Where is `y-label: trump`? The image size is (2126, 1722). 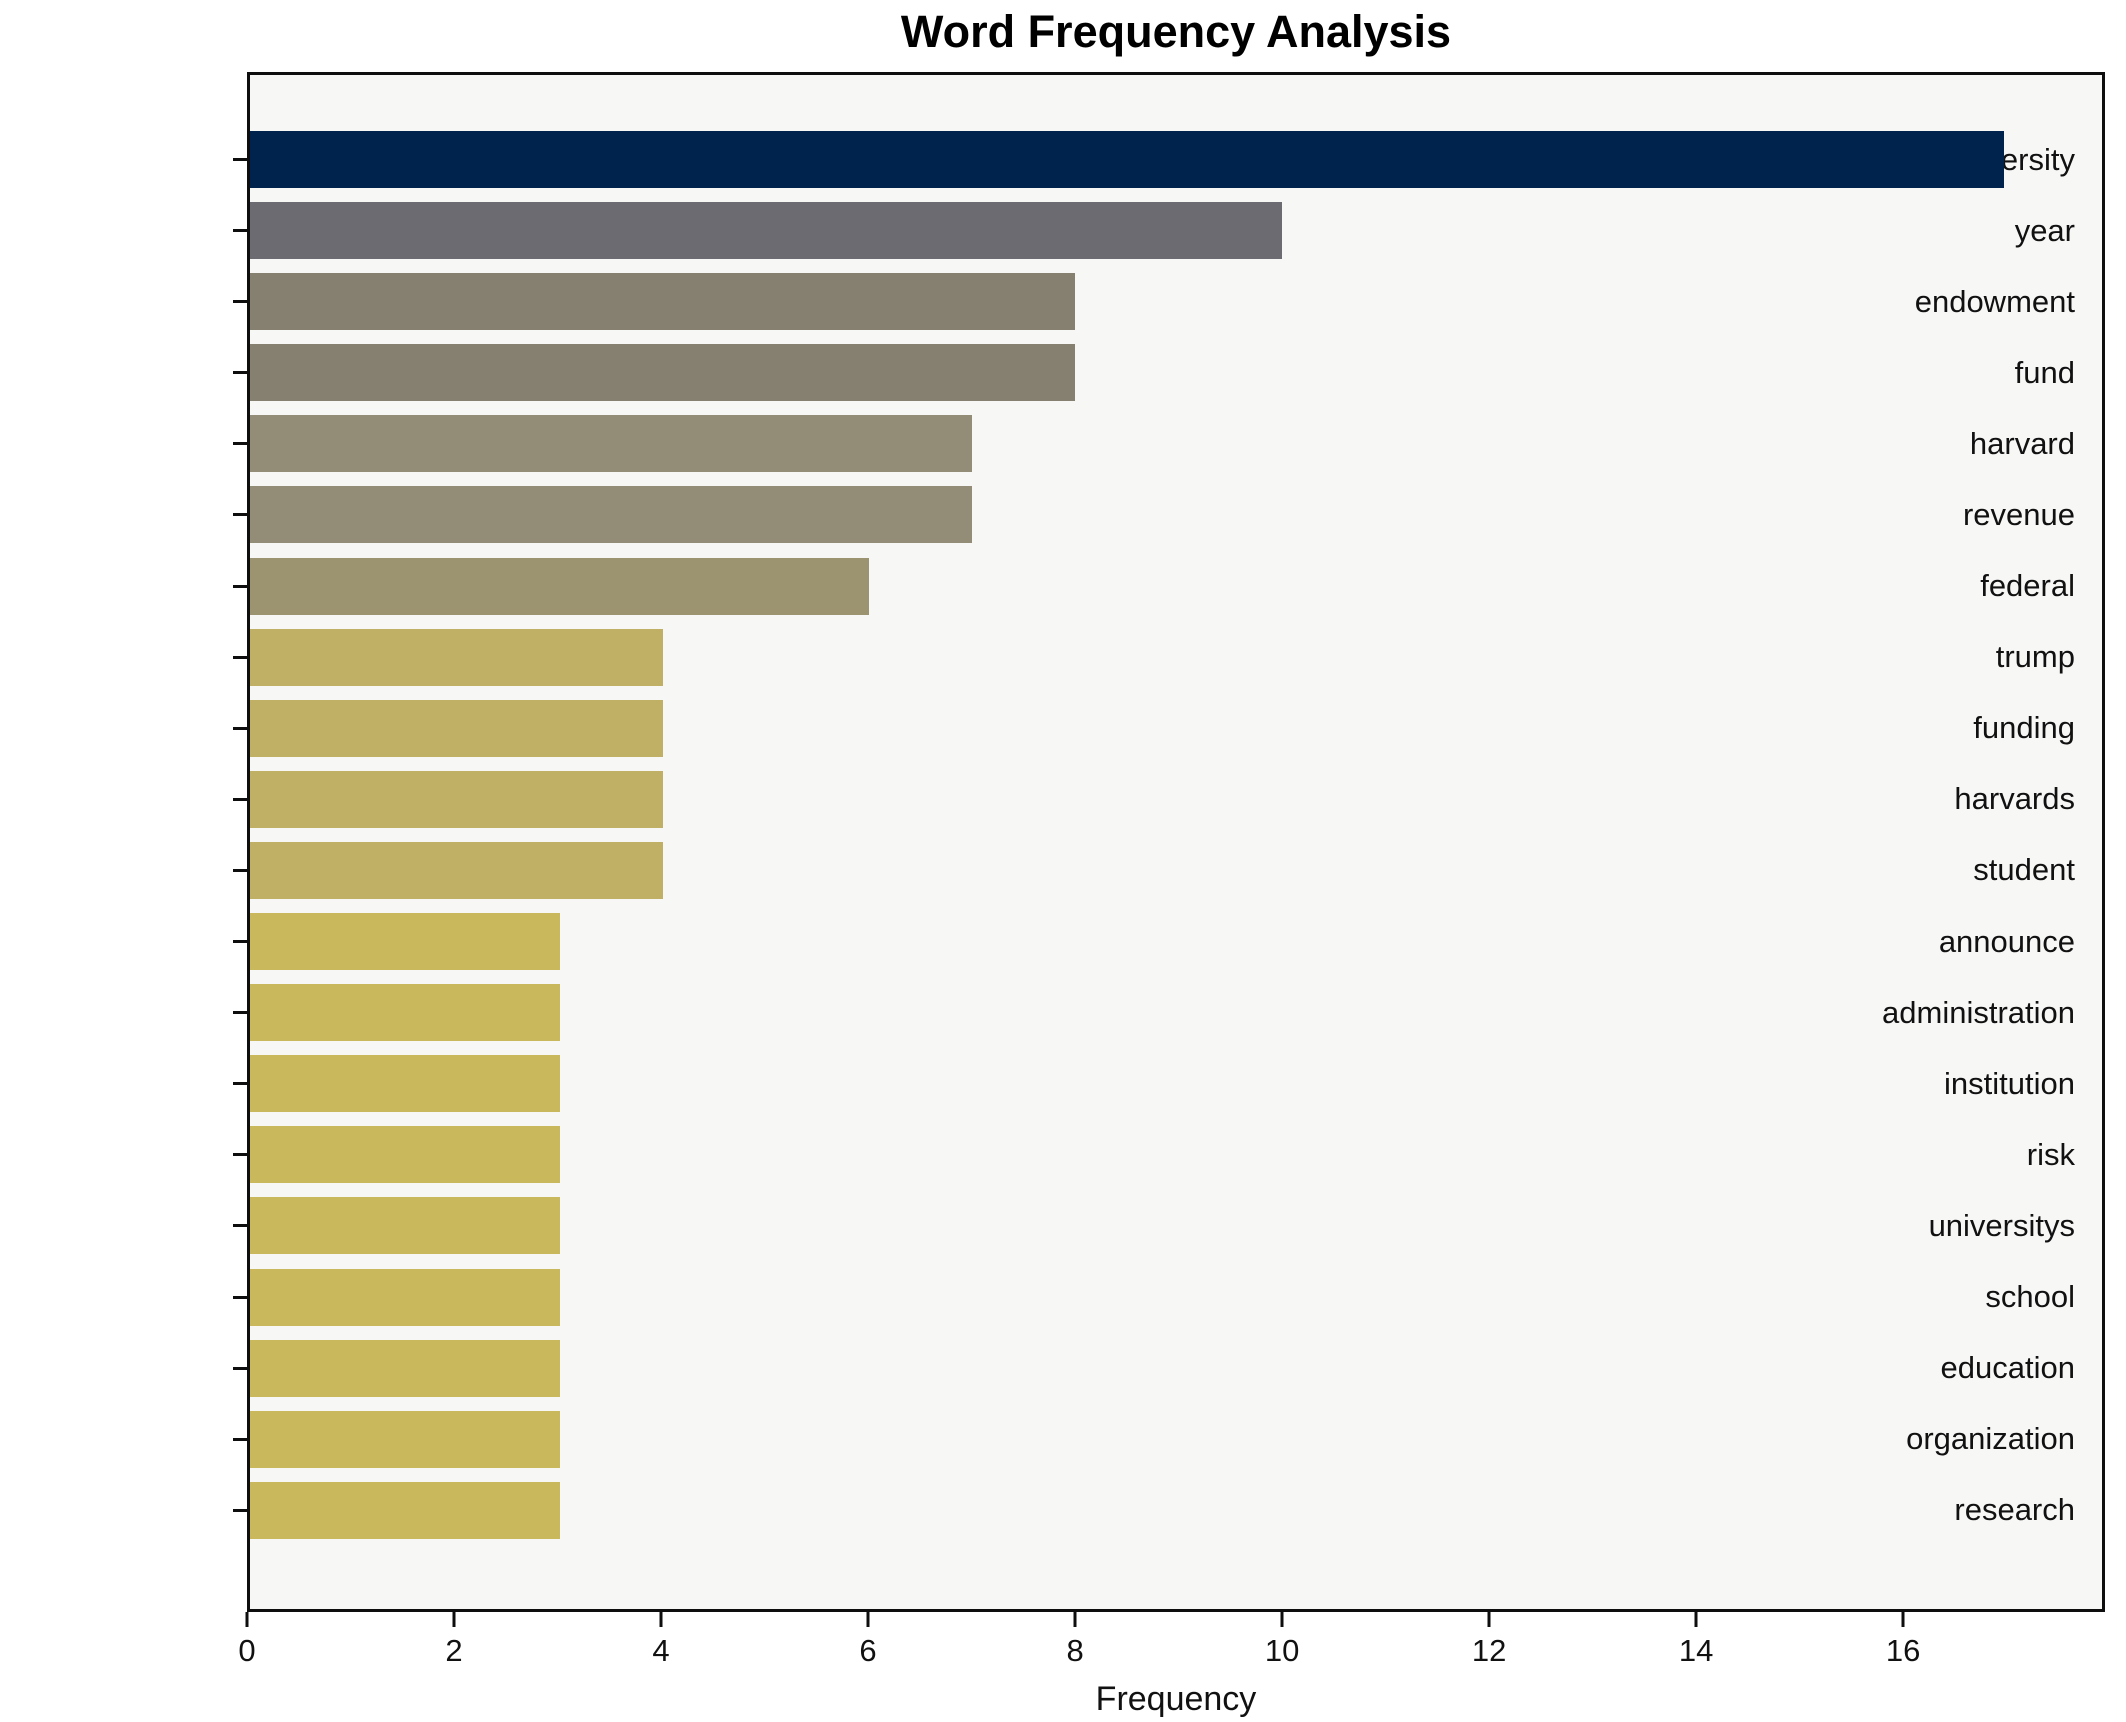 y-label: trump is located at coordinates (2035, 657).